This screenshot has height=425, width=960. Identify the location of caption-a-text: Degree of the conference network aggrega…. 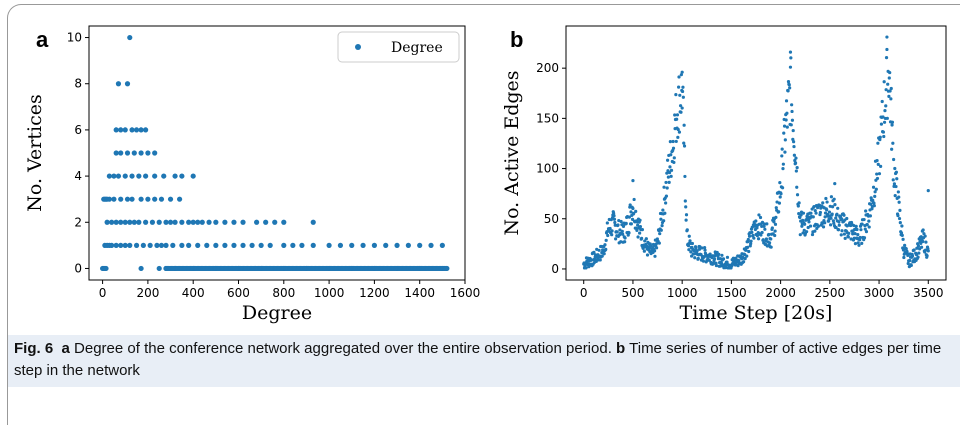
(343, 348).